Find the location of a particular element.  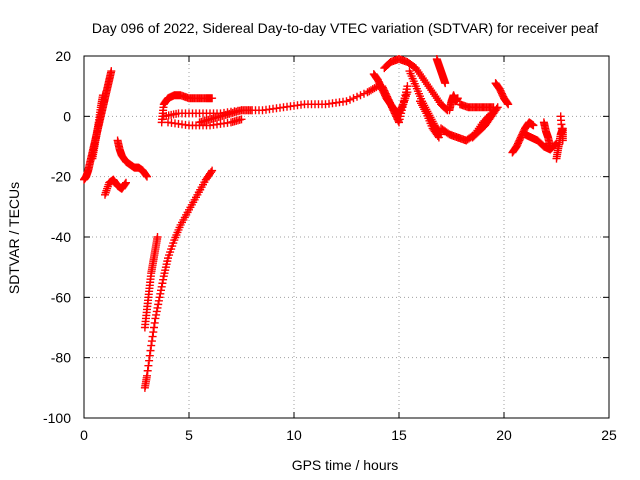

x-tick-labels: 0 5 10 15 20 25 is located at coordinates (348, 435).